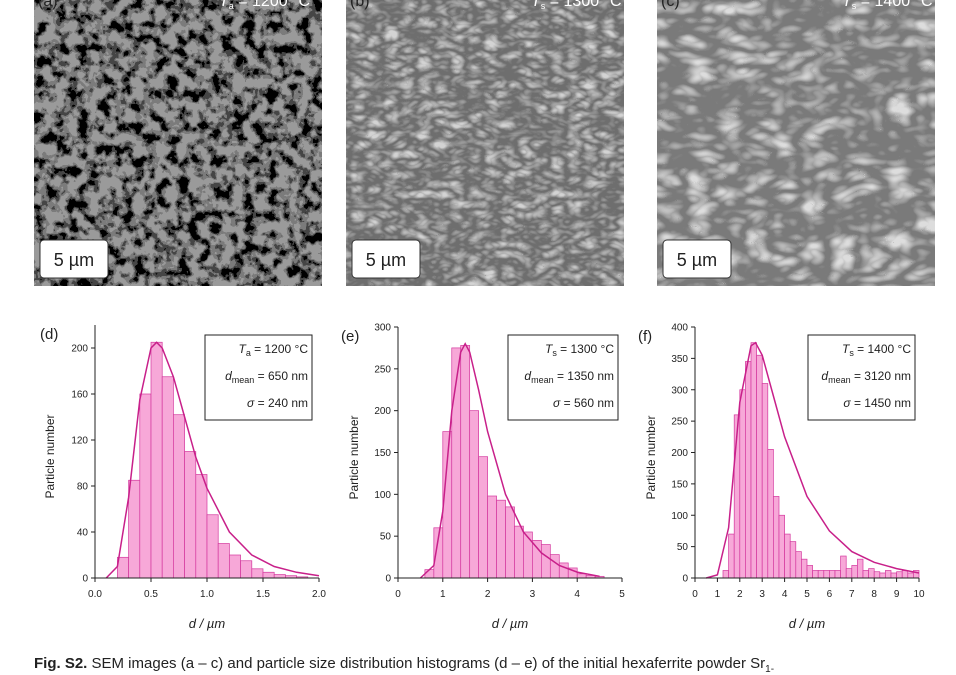 Image resolution: width=956 pixels, height=675 pixels. I want to click on annotation-box, so click(563, 377).